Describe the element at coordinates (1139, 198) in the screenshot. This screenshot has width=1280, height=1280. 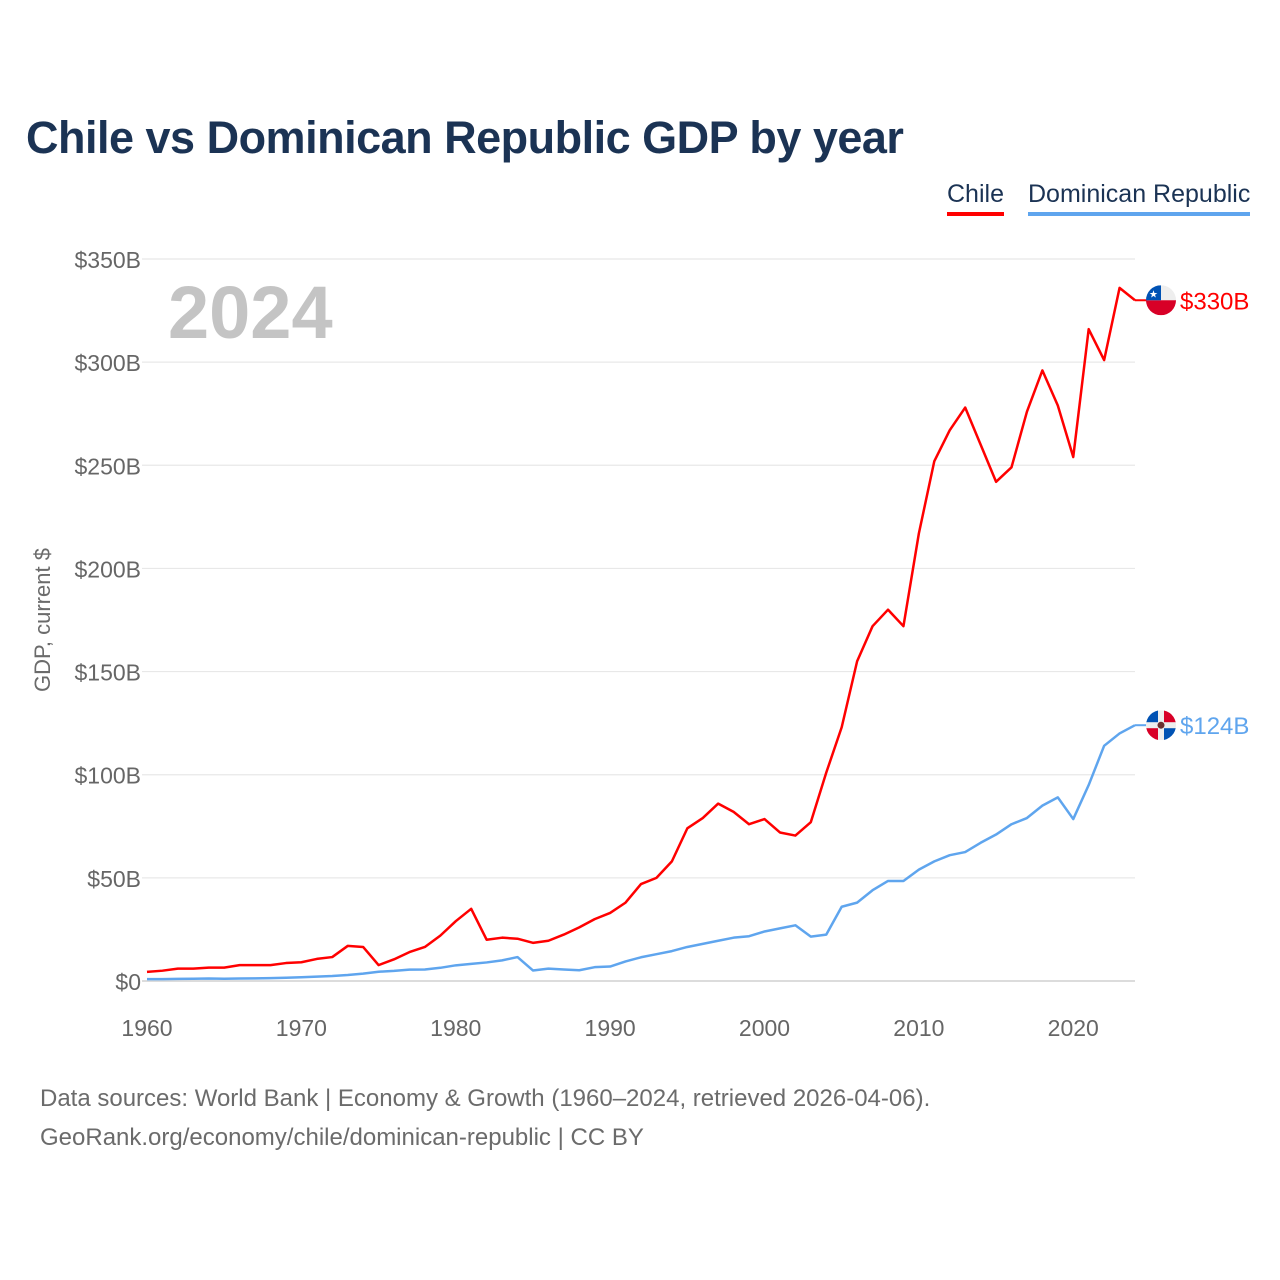
I see `legend-item-dominican-republic: Dominican Republic` at that location.